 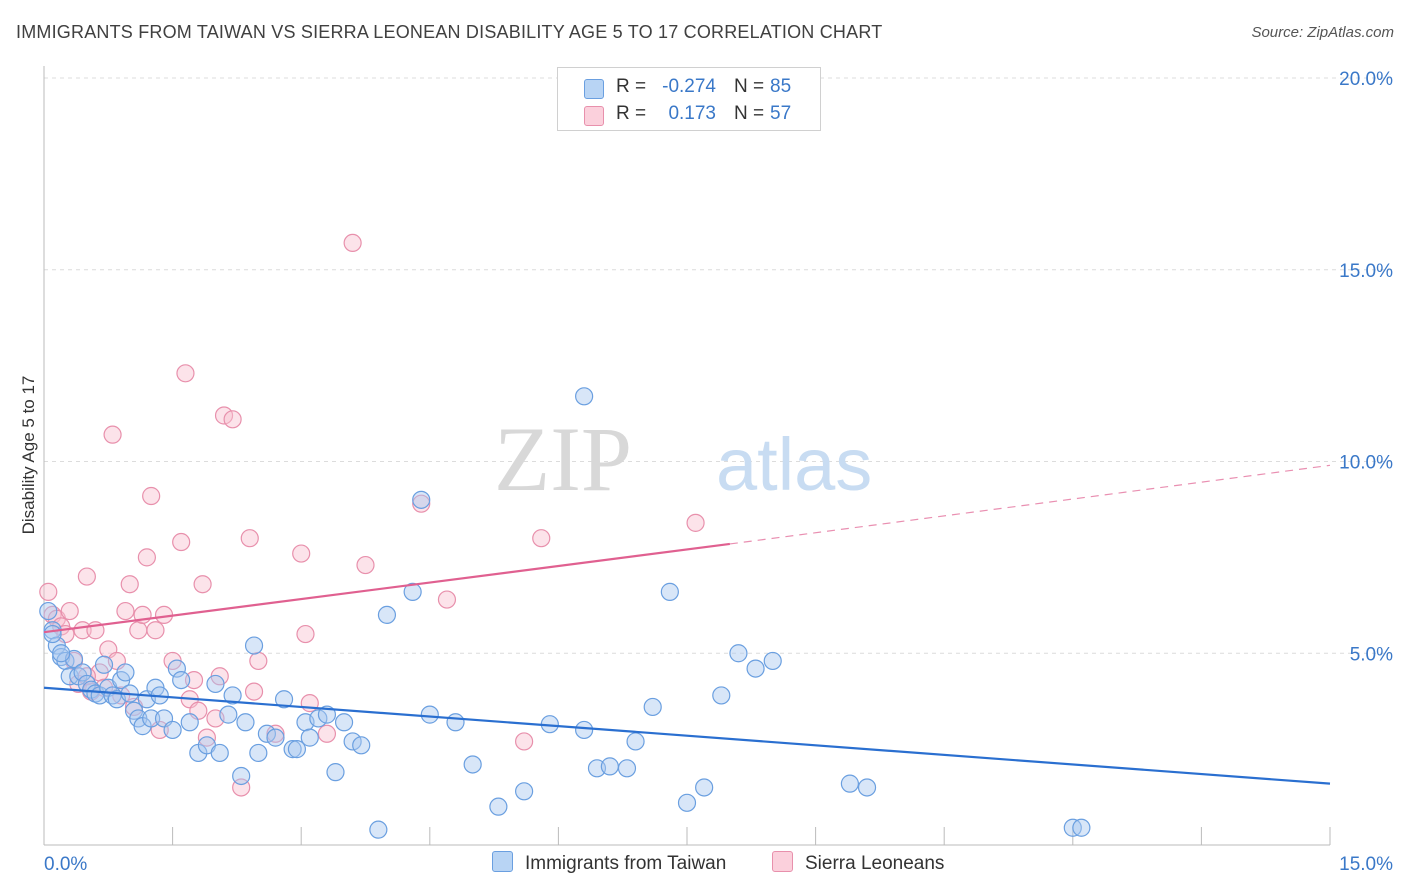 I want to click on legend-item-sierra: Sierra Leoneans, so click(x=858, y=863).